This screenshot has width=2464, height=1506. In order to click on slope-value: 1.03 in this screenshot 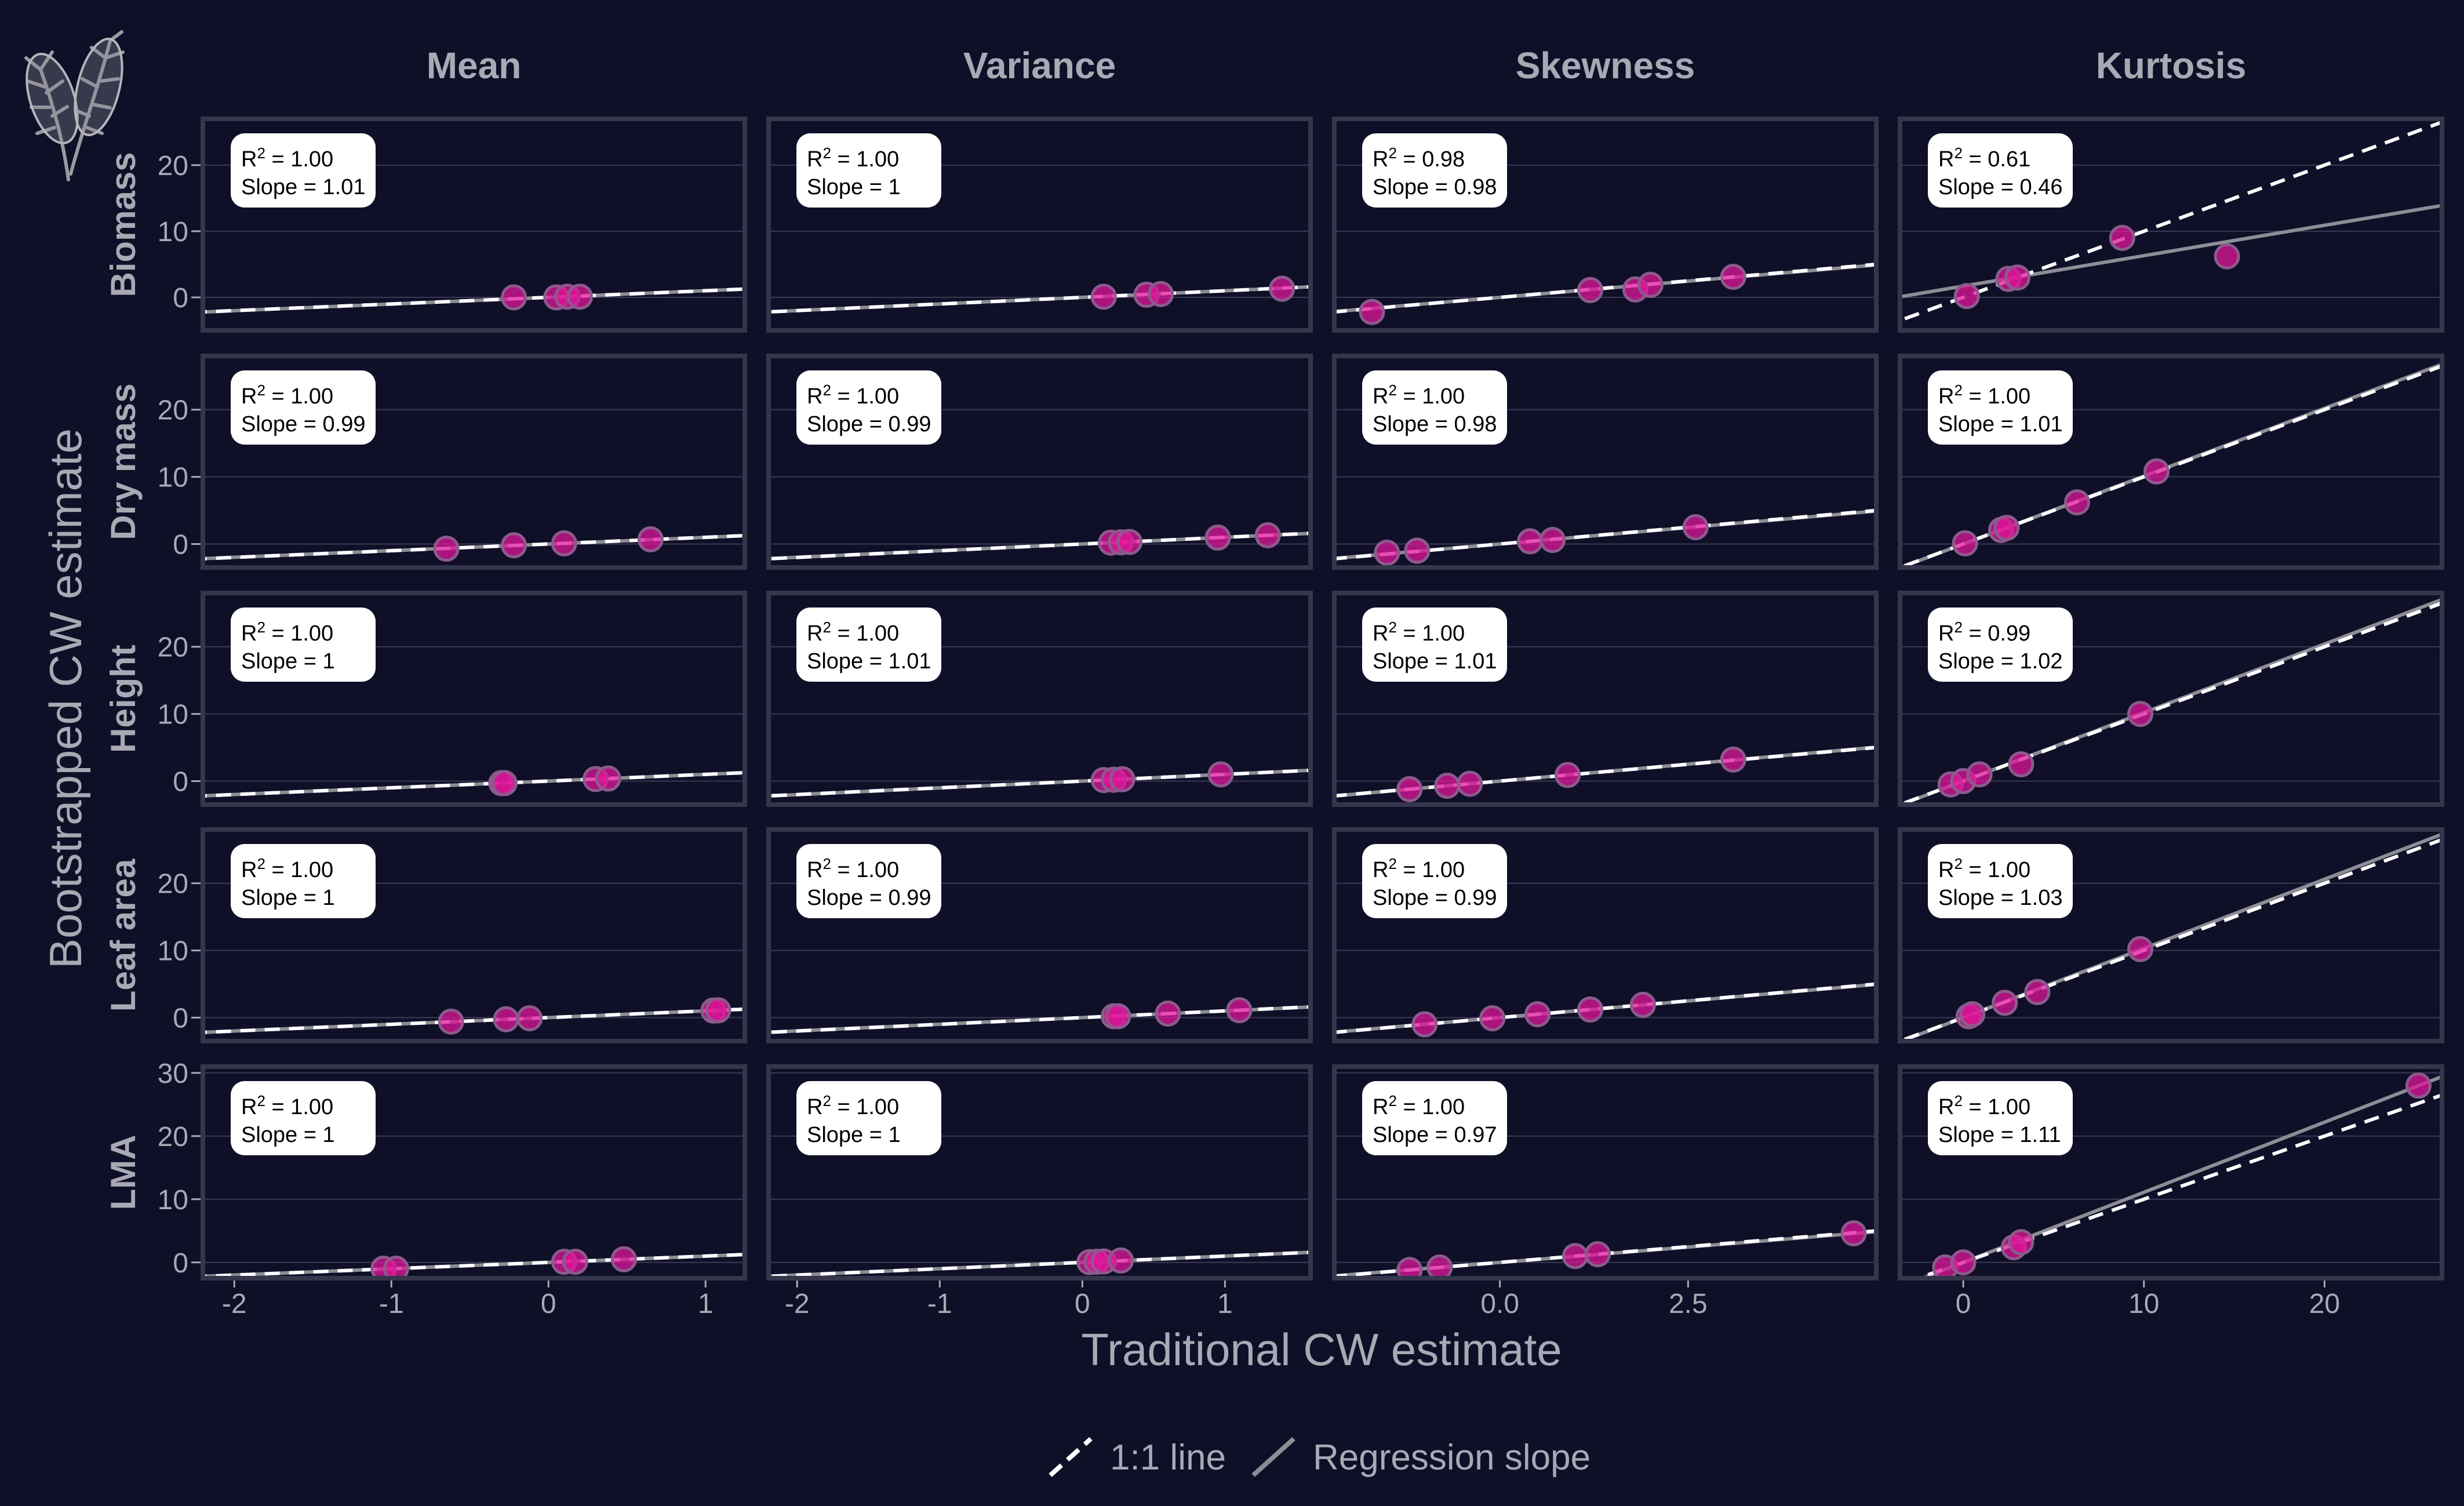, I will do `click(2042, 898)`.